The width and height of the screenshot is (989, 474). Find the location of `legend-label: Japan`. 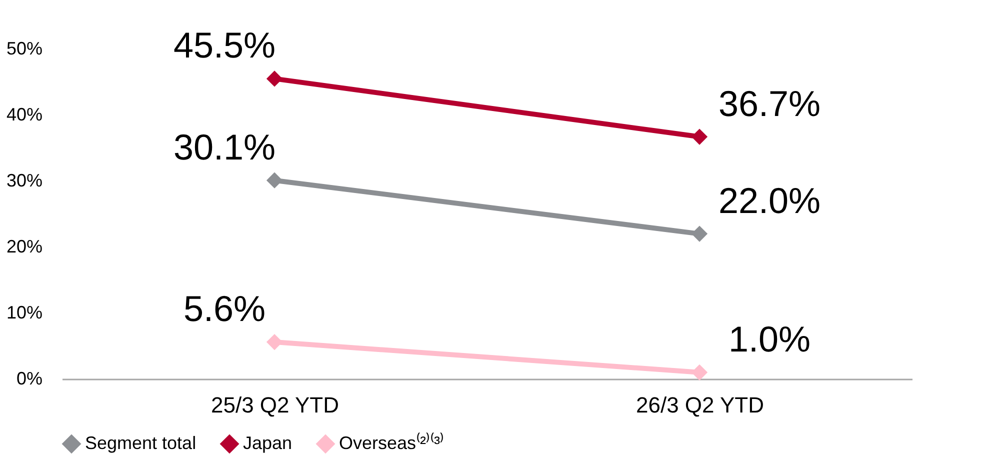

legend-label: Japan is located at coordinates (267, 442).